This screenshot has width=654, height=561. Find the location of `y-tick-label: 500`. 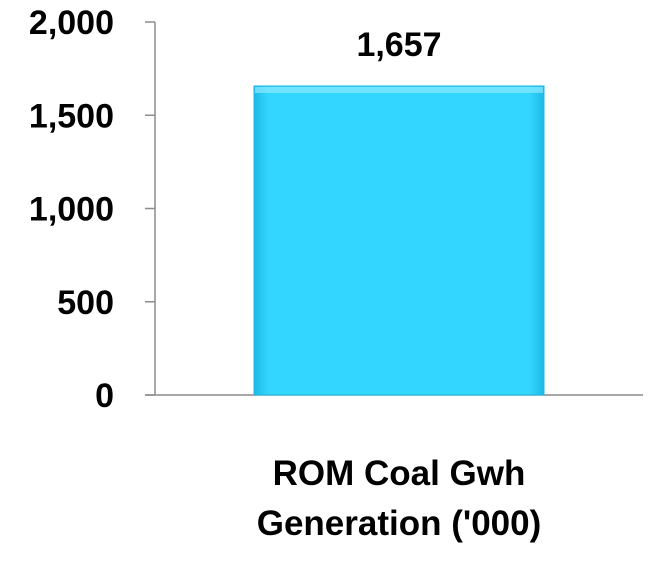

y-tick-label: 500 is located at coordinates (85, 303).